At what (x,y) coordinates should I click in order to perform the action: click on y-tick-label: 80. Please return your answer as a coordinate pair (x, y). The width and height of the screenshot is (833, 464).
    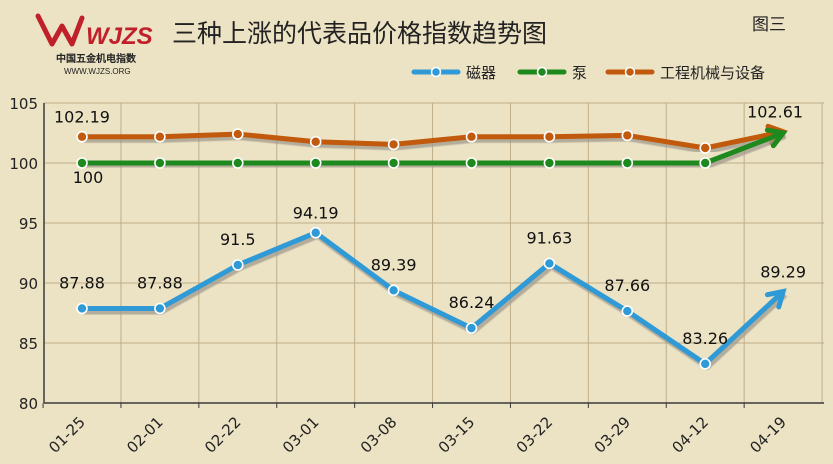
    Looking at the image, I should click on (28, 404).